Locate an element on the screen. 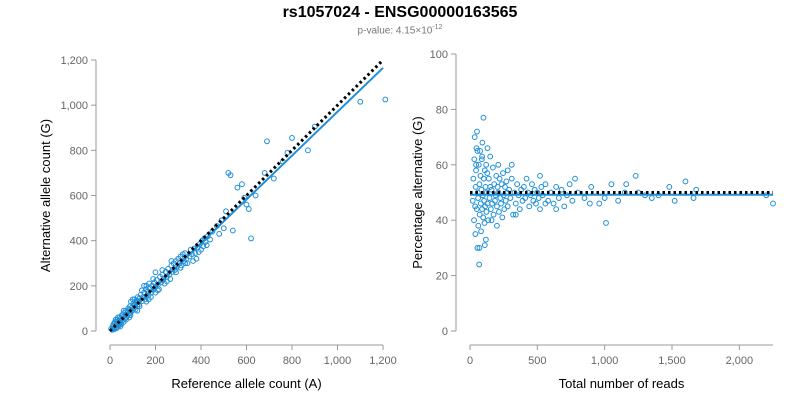 This screenshot has width=800, height=400. y-tick-label: 800 is located at coordinates (79, 151).